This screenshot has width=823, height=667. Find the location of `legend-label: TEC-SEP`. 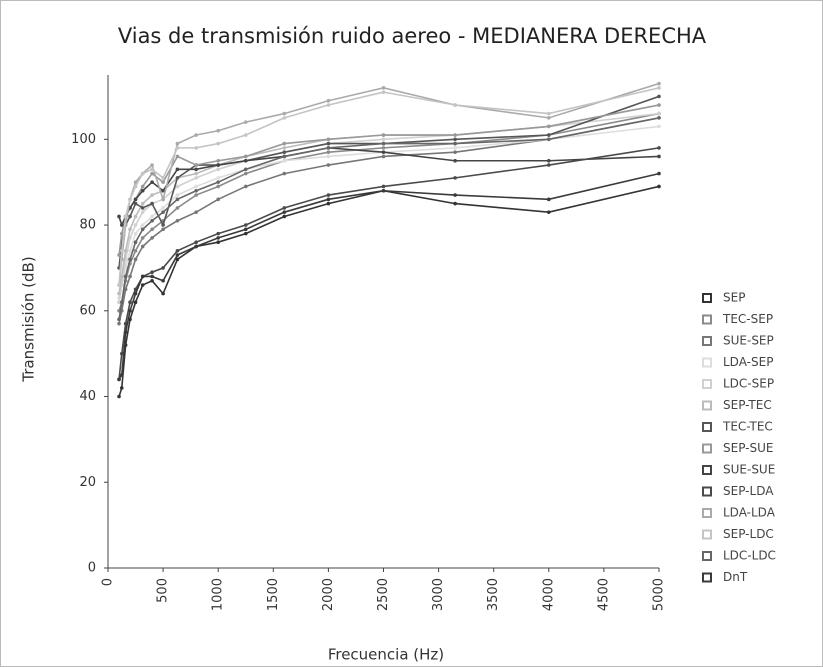

legend-label: TEC-SEP is located at coordinates (747, 319).